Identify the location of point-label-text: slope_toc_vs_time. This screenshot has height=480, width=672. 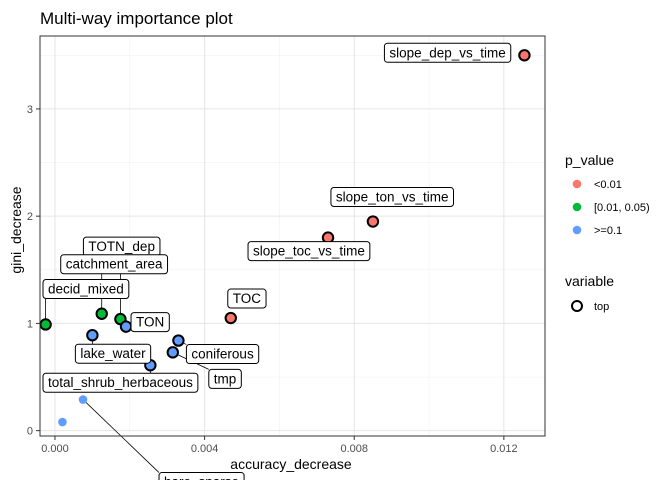
(309, 251).